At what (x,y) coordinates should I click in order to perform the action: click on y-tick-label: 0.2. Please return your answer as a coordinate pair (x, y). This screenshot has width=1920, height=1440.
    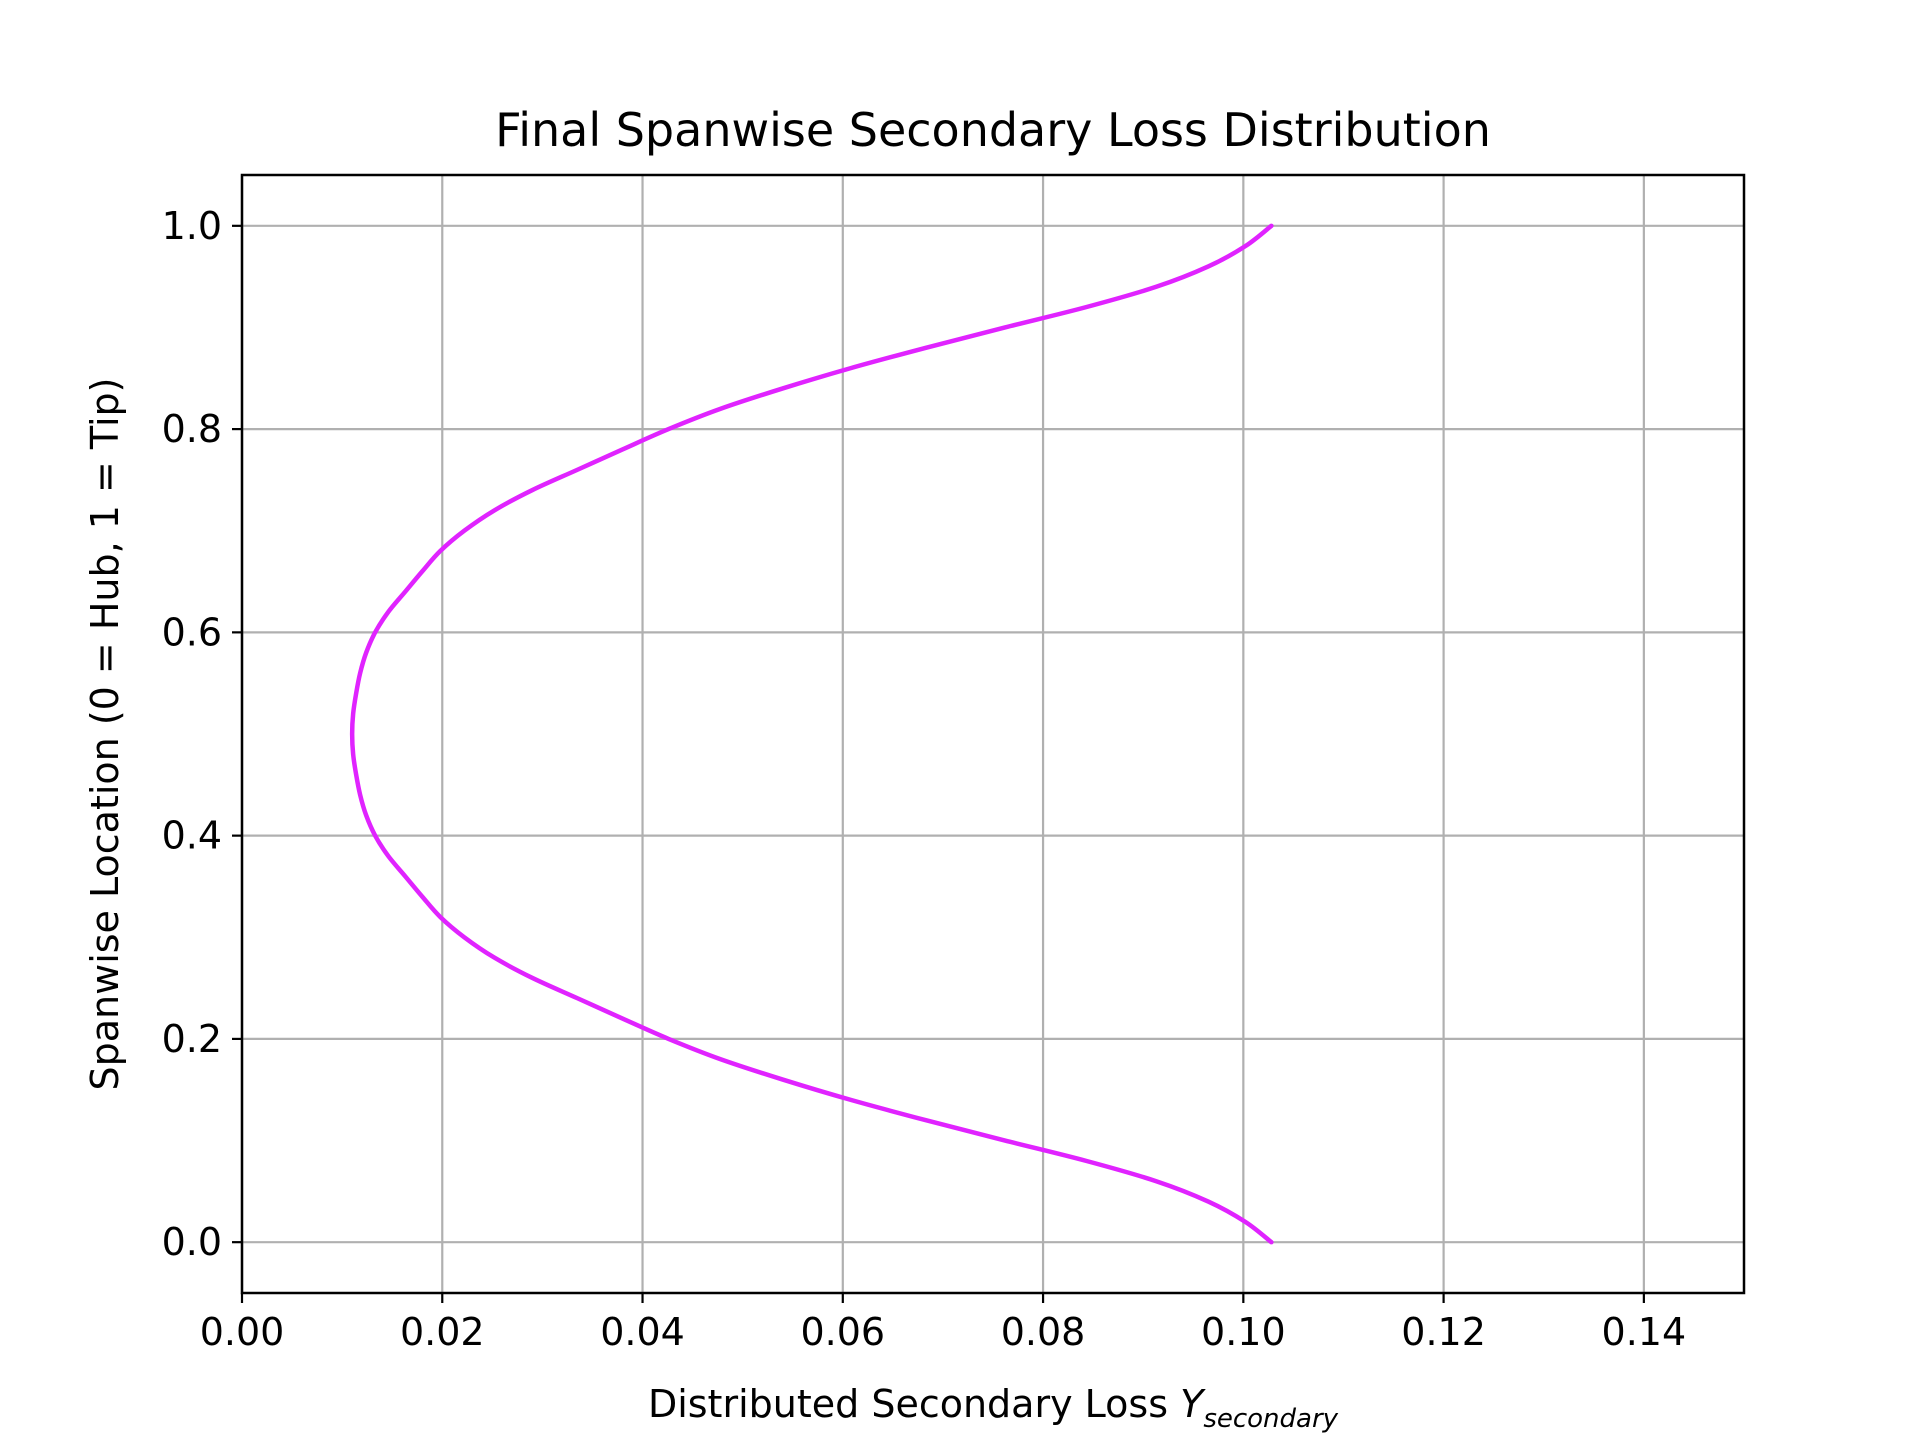
    Looking at the image, I should click on (192, 1039).